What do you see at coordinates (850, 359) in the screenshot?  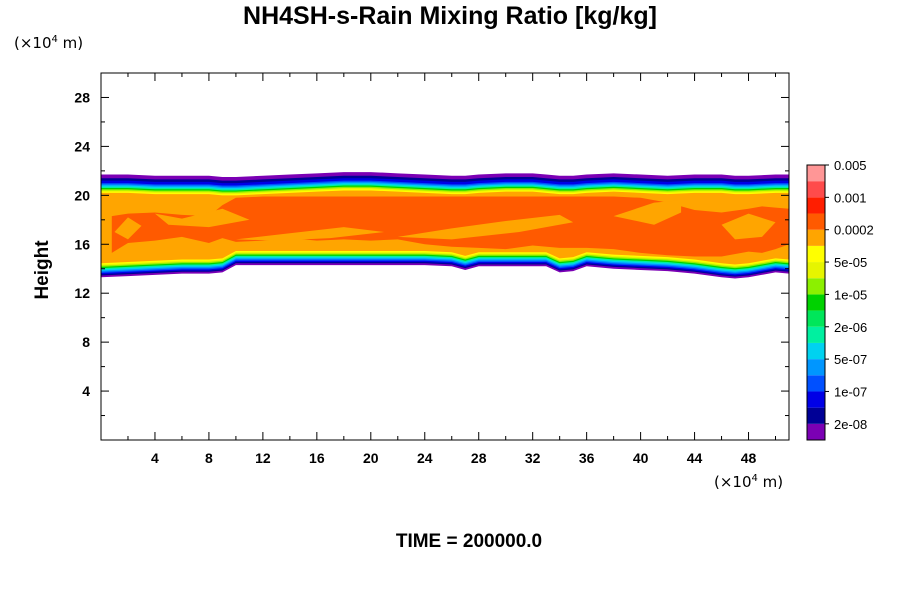 I see `colorbar-label: 5e-07` at bounding box center [850, 359].